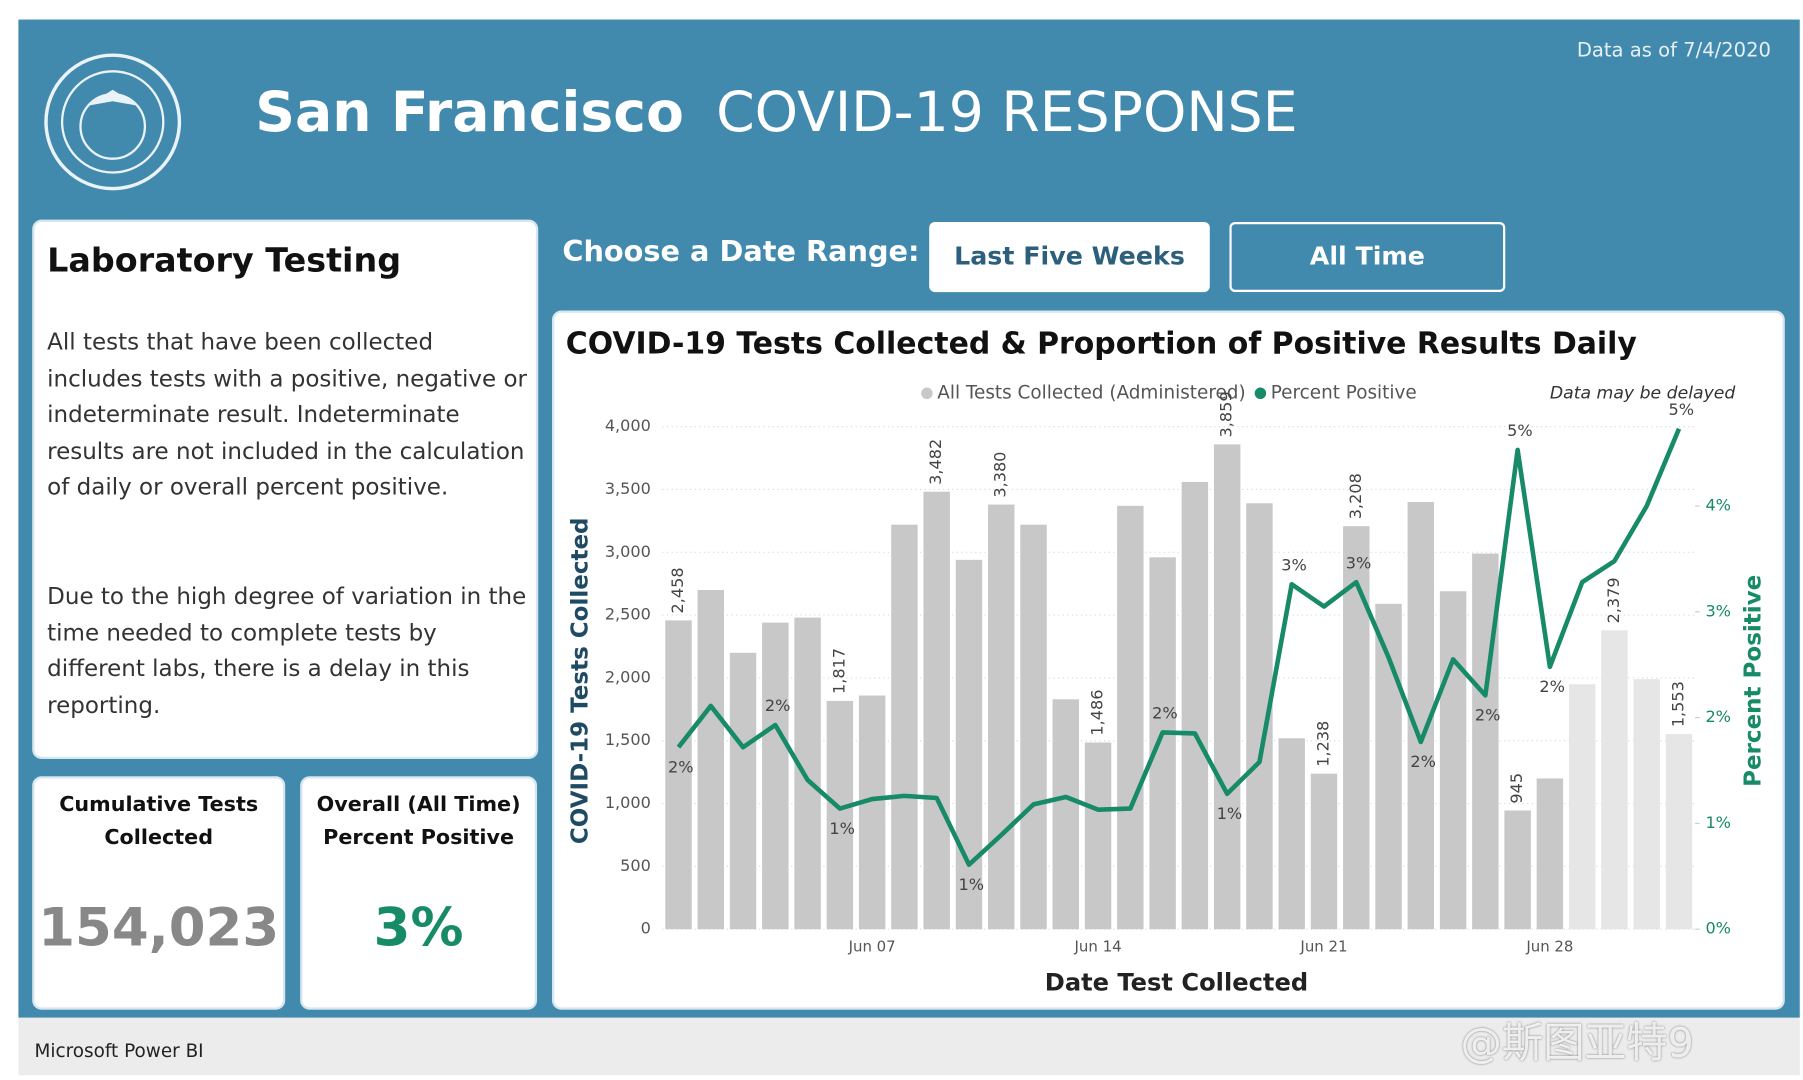 This screenshot has height=1080, width=1803. What do you see at coordinates (1176, 982) in the screenshot?
I see `x-axis-title: Date Test Collected` at bounding box center [1176, 982].